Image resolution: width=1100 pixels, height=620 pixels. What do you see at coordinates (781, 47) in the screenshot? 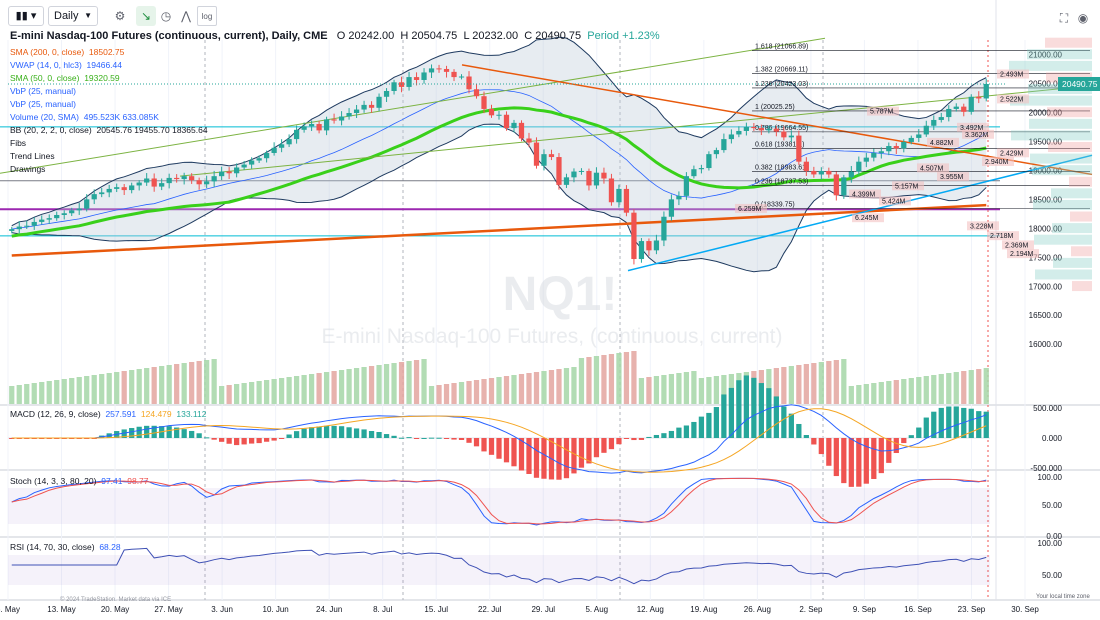
I see `fib-level-label: 1.618 (21066.89)` at bounding box center [781, 47].